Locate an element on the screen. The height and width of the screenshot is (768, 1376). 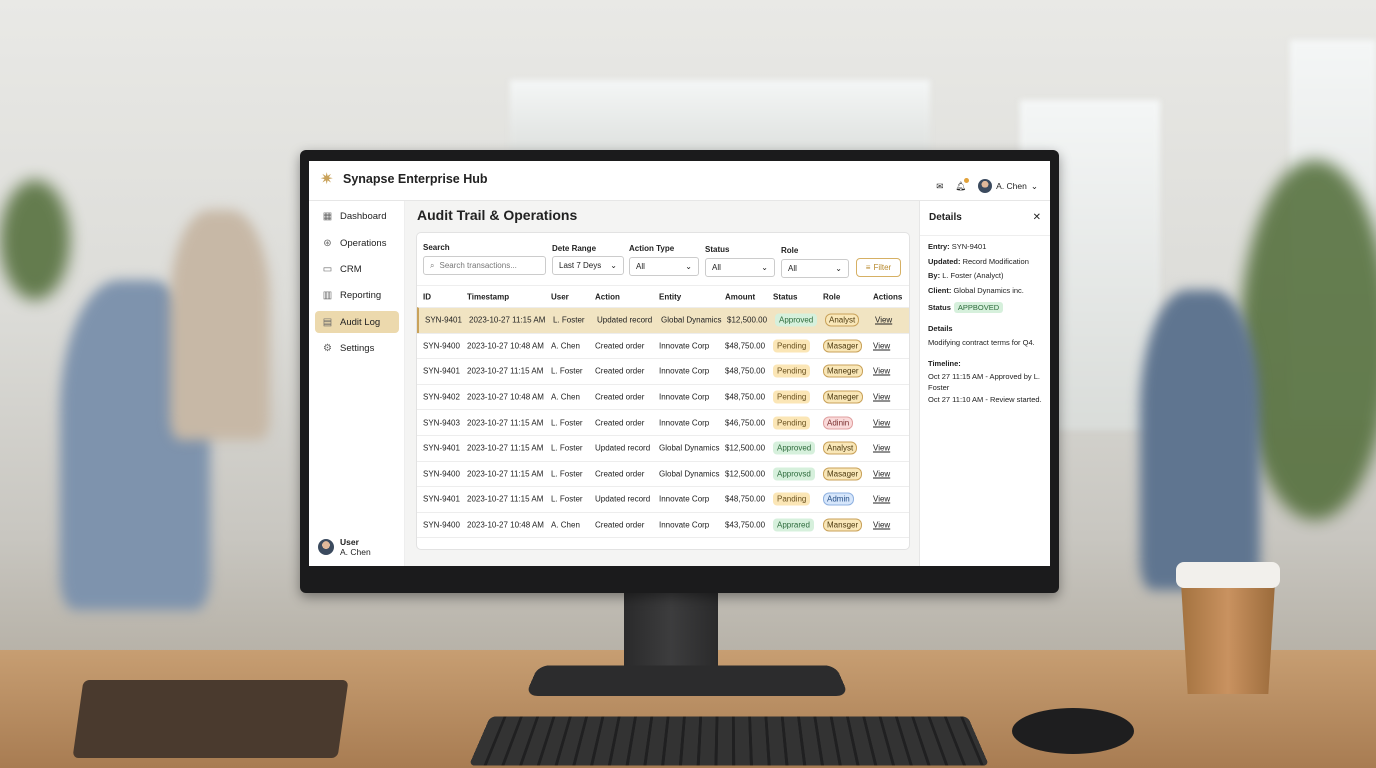
status-select: All ⌄ is located at coordinates (740, 267).